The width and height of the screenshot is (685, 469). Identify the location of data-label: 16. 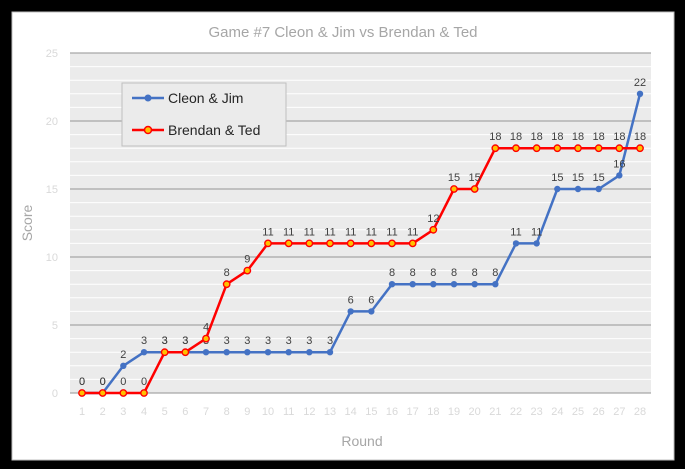
(619, 164).